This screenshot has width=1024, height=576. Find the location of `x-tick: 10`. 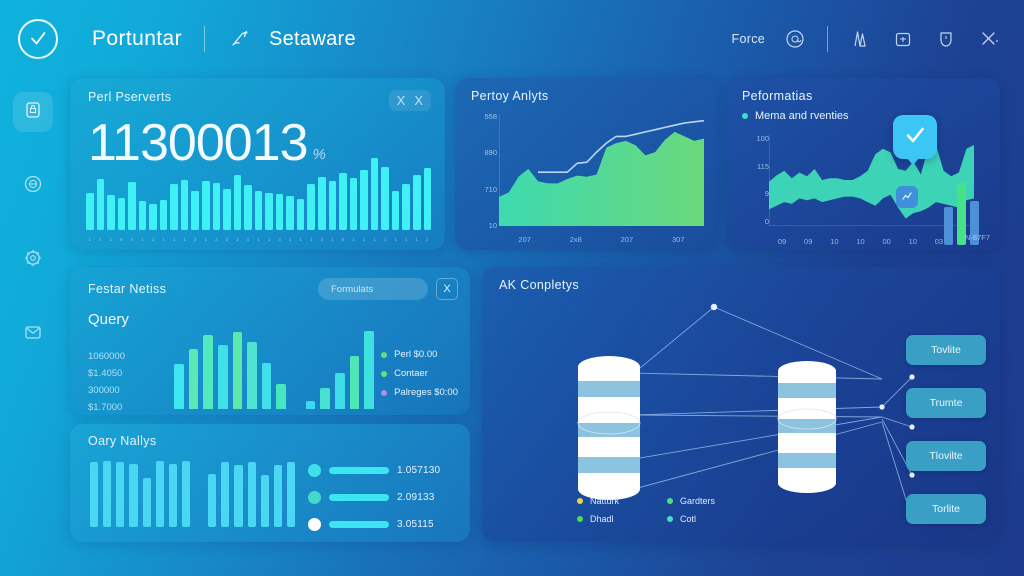

x-tick: 10 is located at coordinates (860, 241).